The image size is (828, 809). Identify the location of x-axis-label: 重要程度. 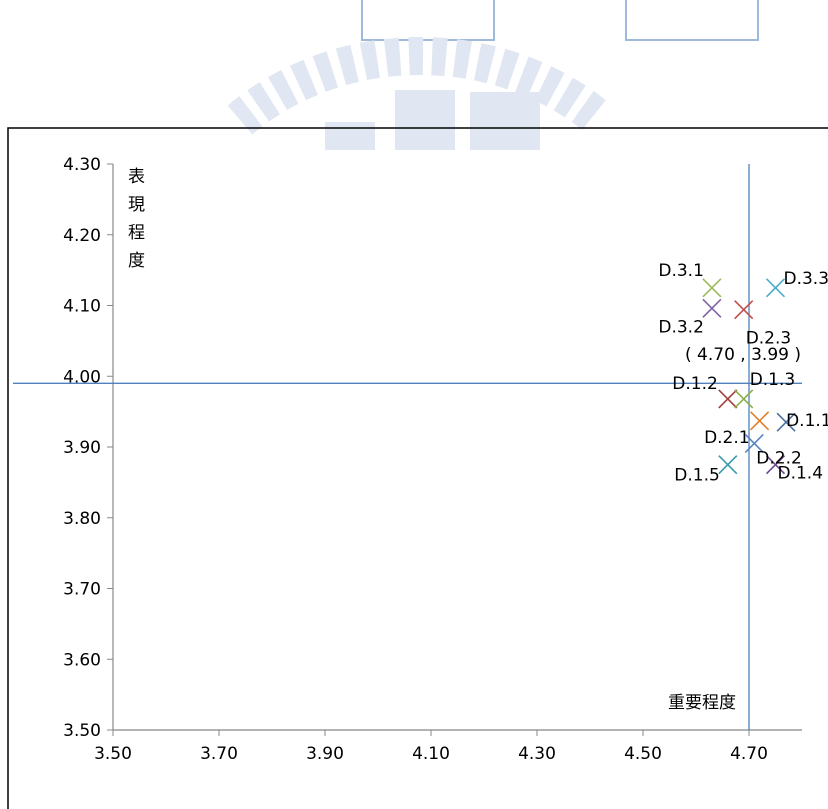
(702, 703).